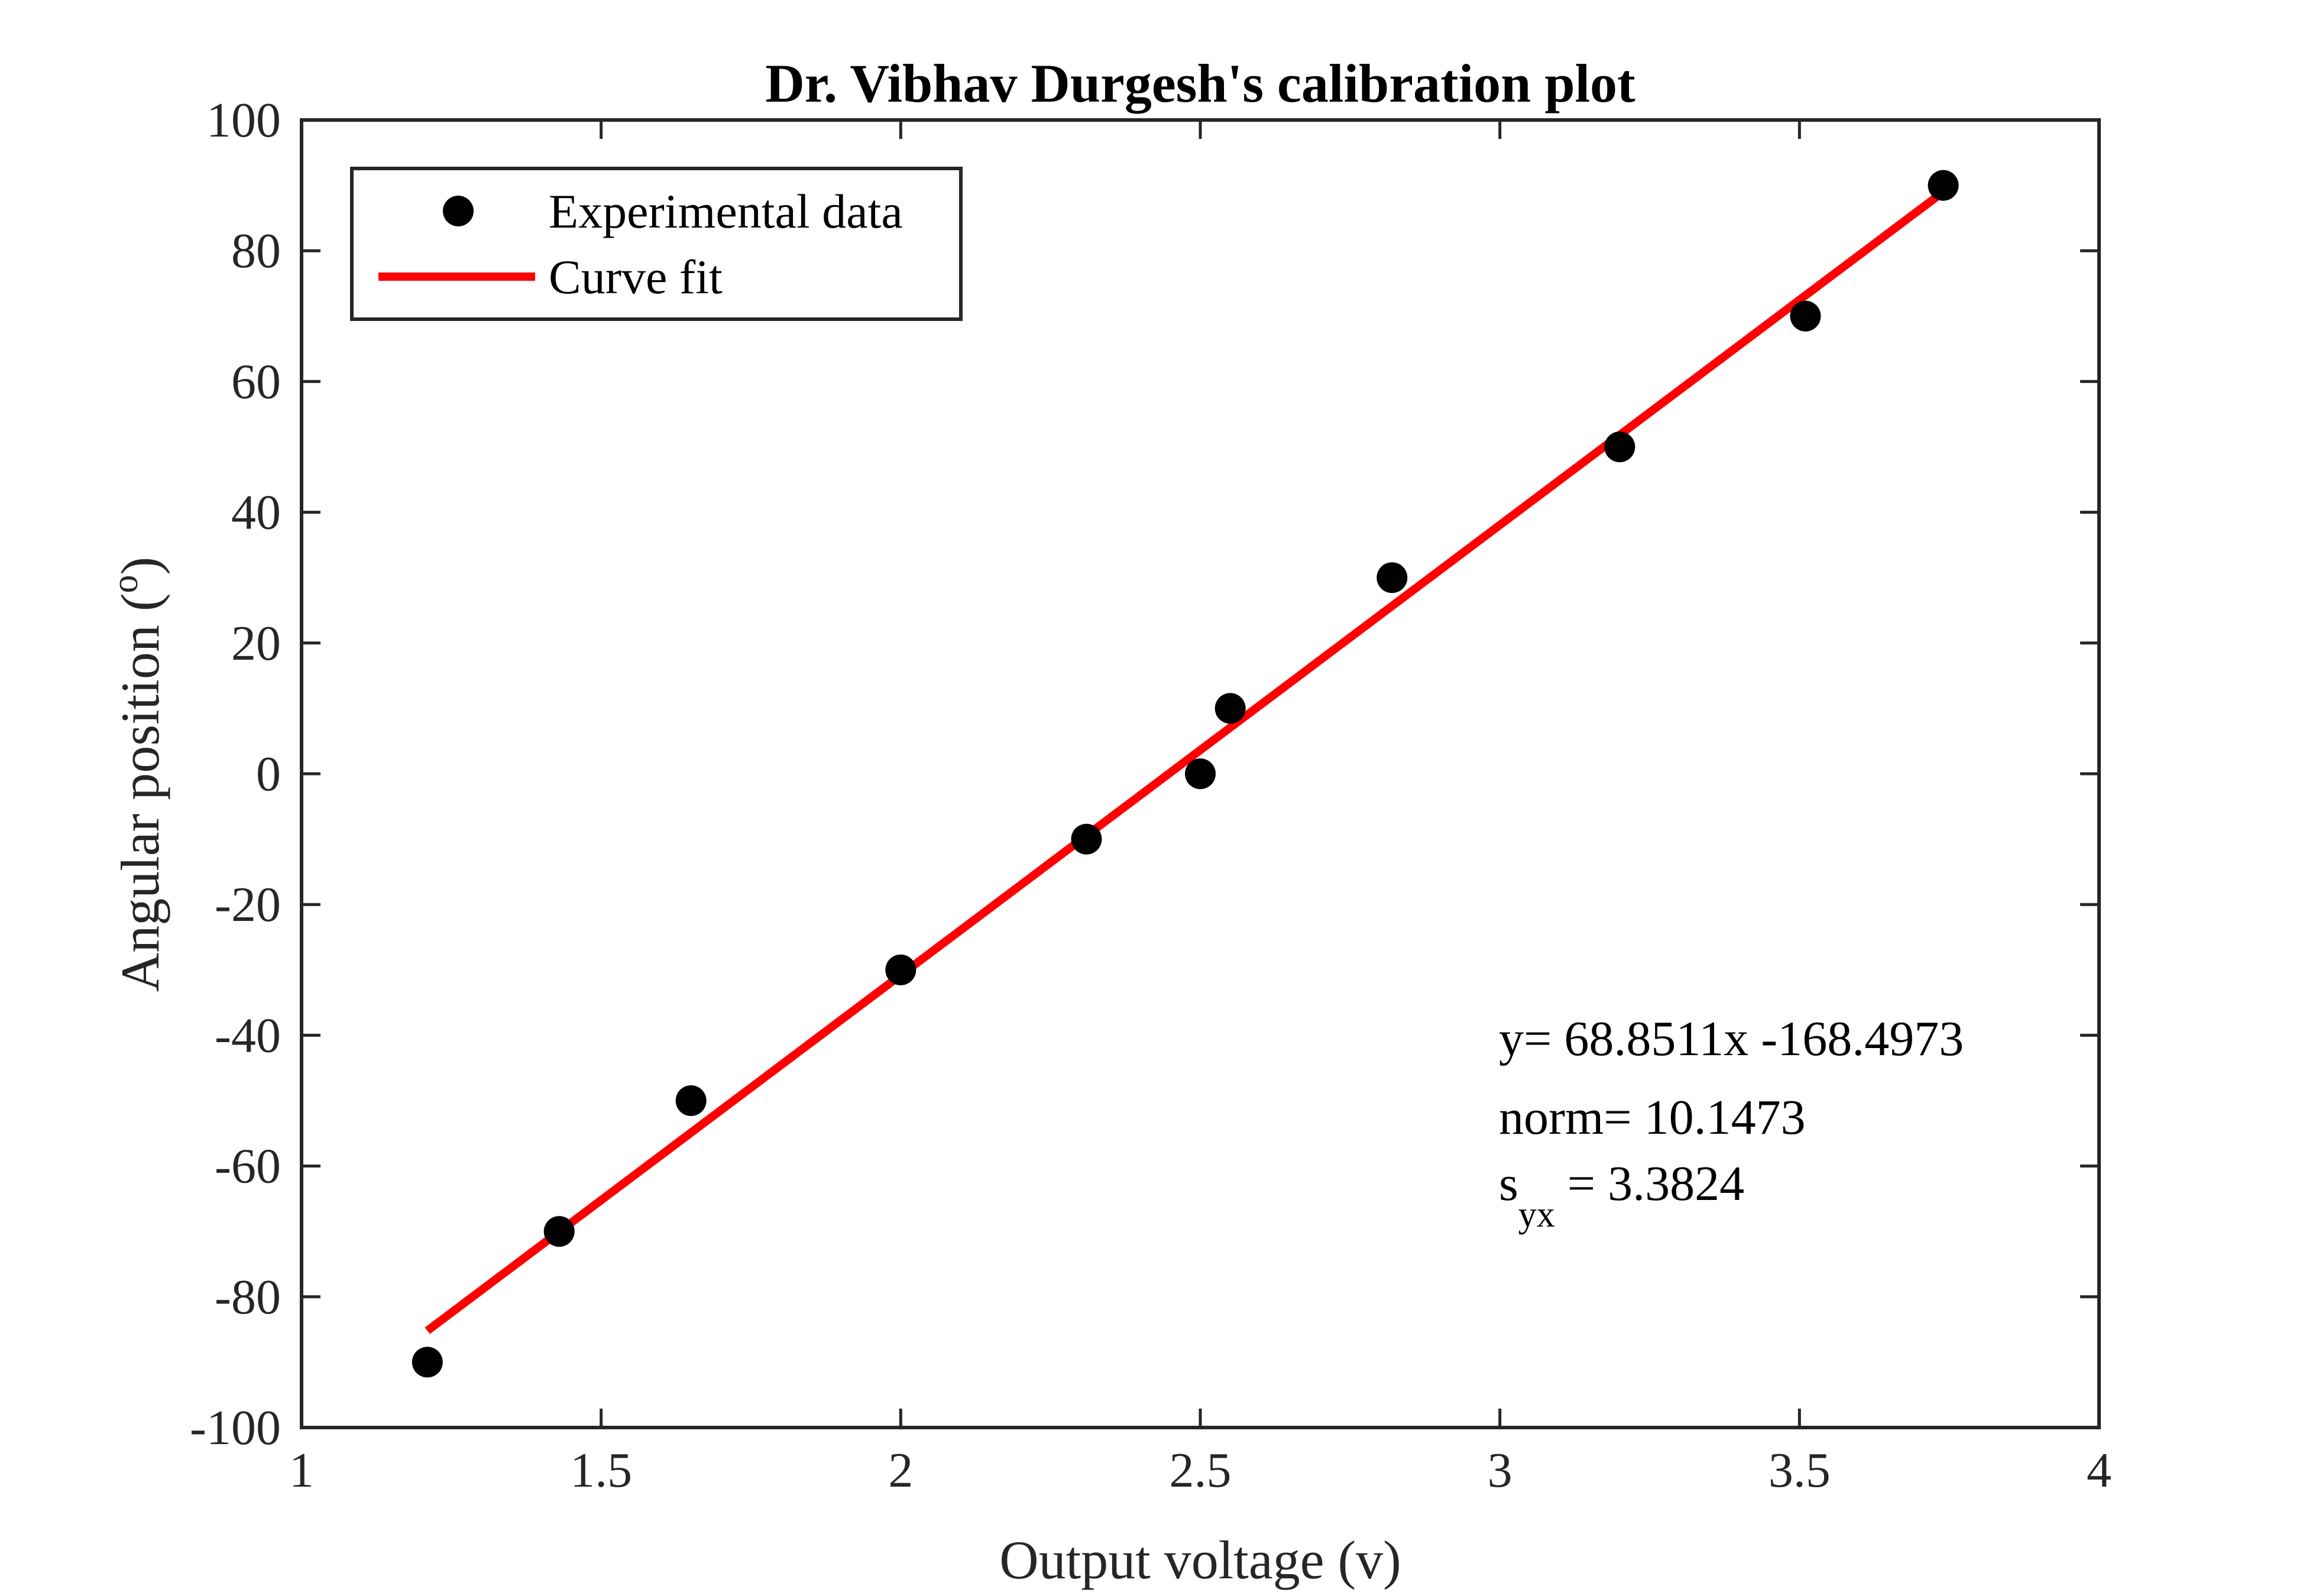 Image resolution: width=2306 pixels, height=1596 pixels. What do you see at coordinates (601, 1470) in the screenshot?
I see `x-tick-label: 1.5` at bounding box center [601, 1470].